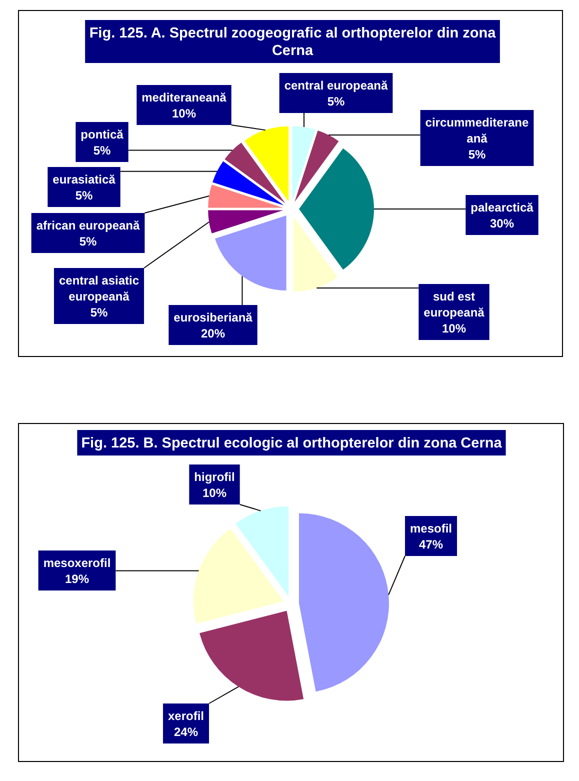 This screenshot has height=781, width=579. I want to click on slice-label: higrofil, so click(214, 477).